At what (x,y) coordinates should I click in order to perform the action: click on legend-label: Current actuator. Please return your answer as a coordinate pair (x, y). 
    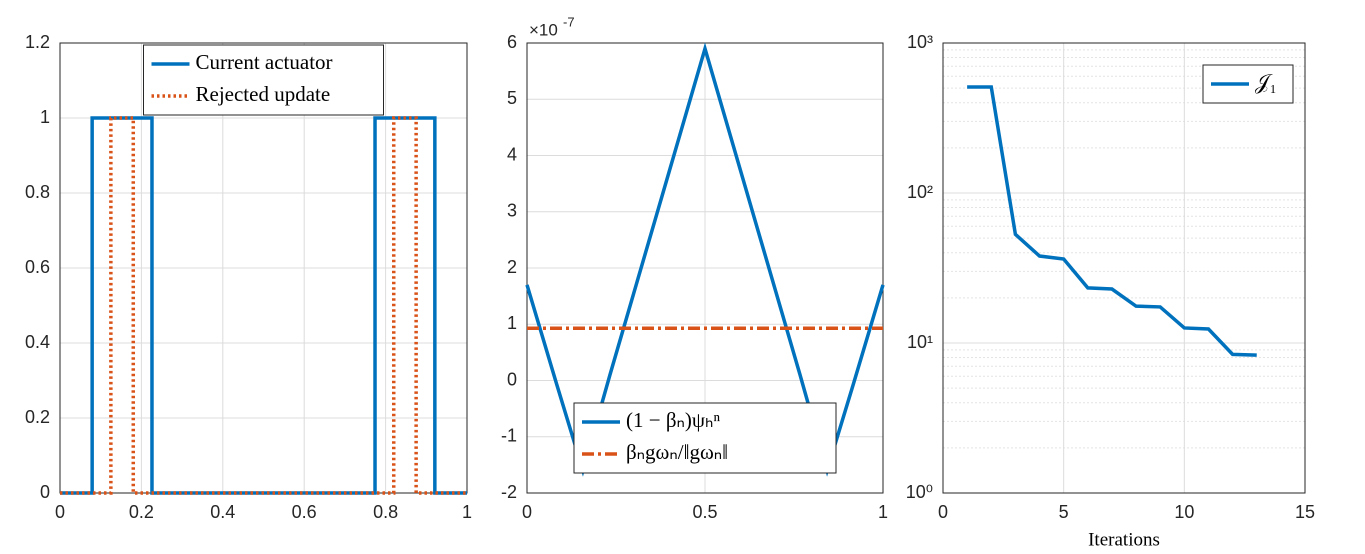
    Looking at the image, I should click on (264, 62).